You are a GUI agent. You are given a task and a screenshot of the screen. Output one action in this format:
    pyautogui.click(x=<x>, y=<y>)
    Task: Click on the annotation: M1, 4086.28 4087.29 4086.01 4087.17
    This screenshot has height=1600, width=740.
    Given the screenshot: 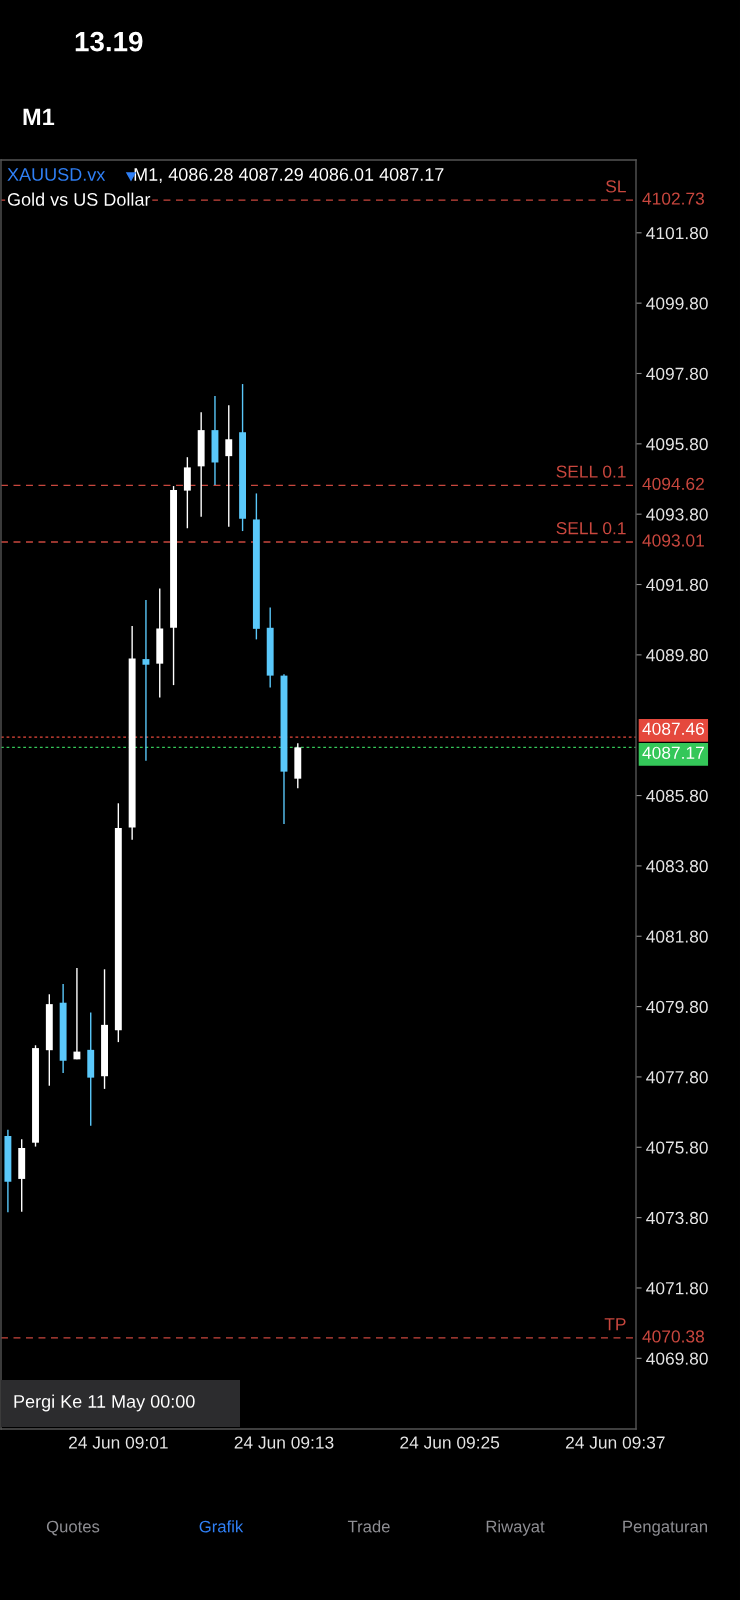 What is the action you would take?
    pyautogui.click(x=289, y=175)
    